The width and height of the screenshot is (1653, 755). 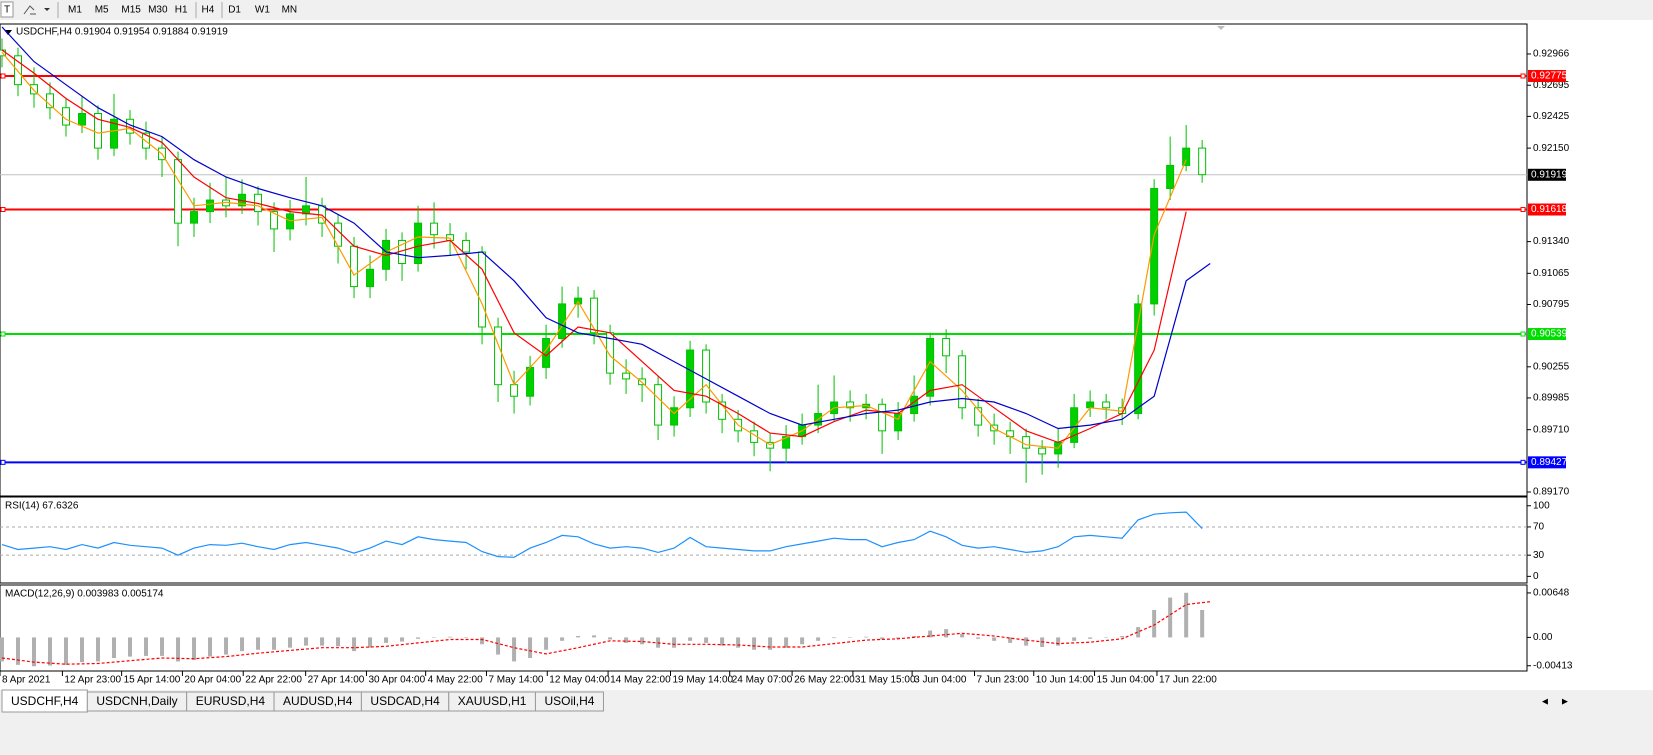 I want to click on x-tick-label: 15 Apr 14:00, so click(x=152, y=680).